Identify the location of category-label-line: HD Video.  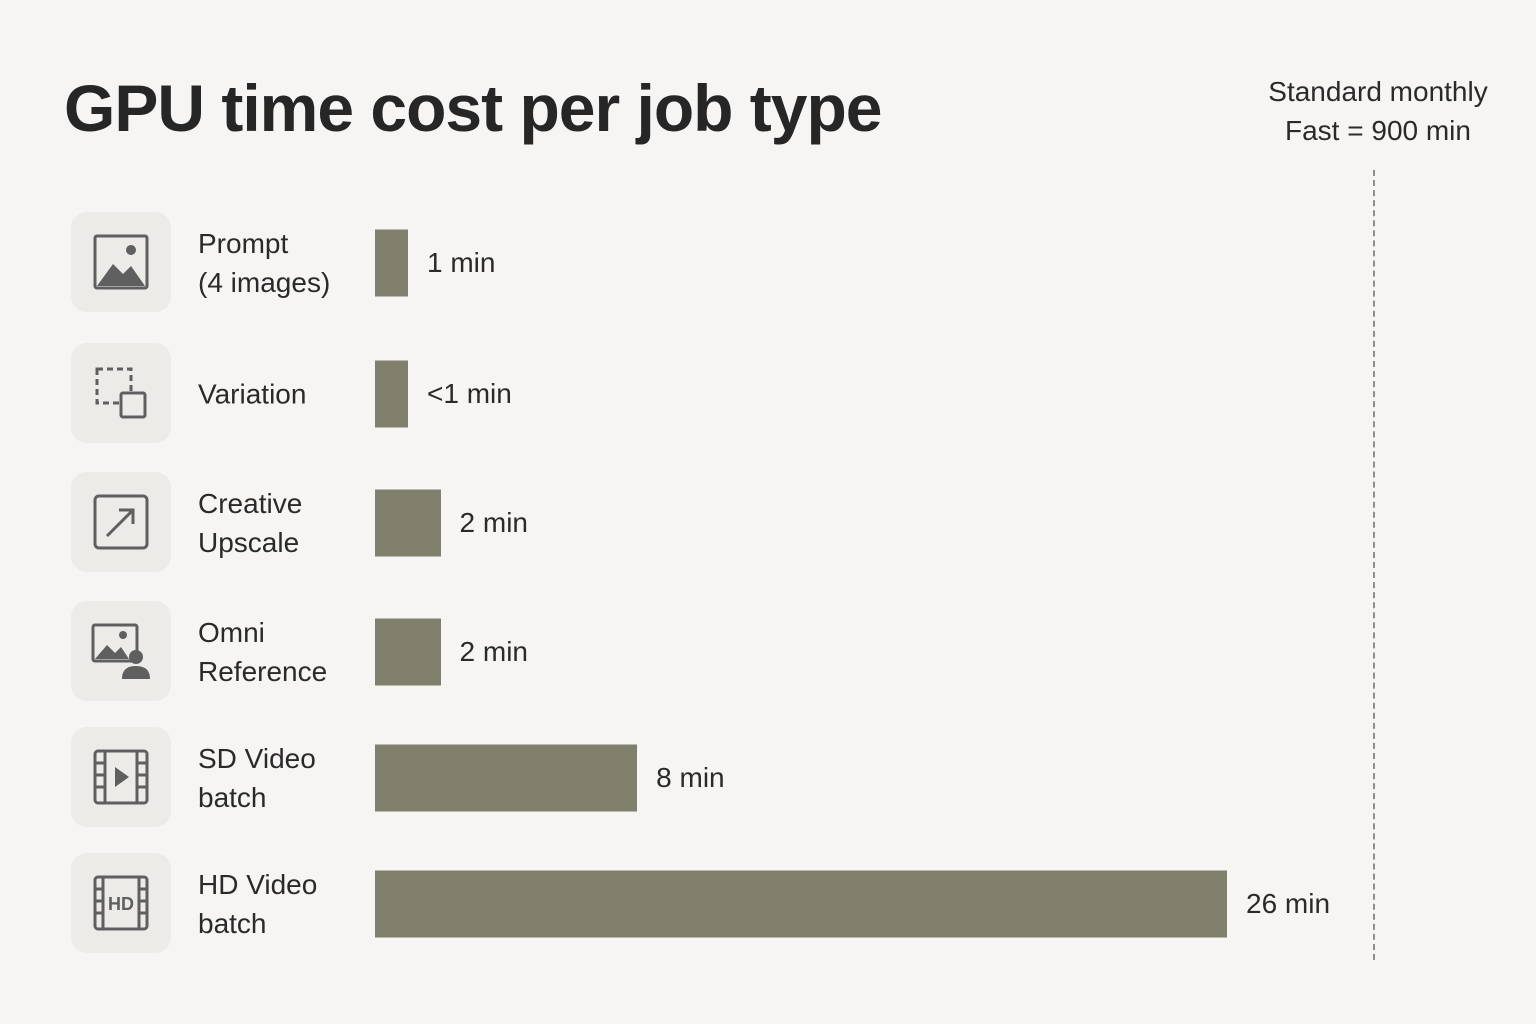
(258, 884).